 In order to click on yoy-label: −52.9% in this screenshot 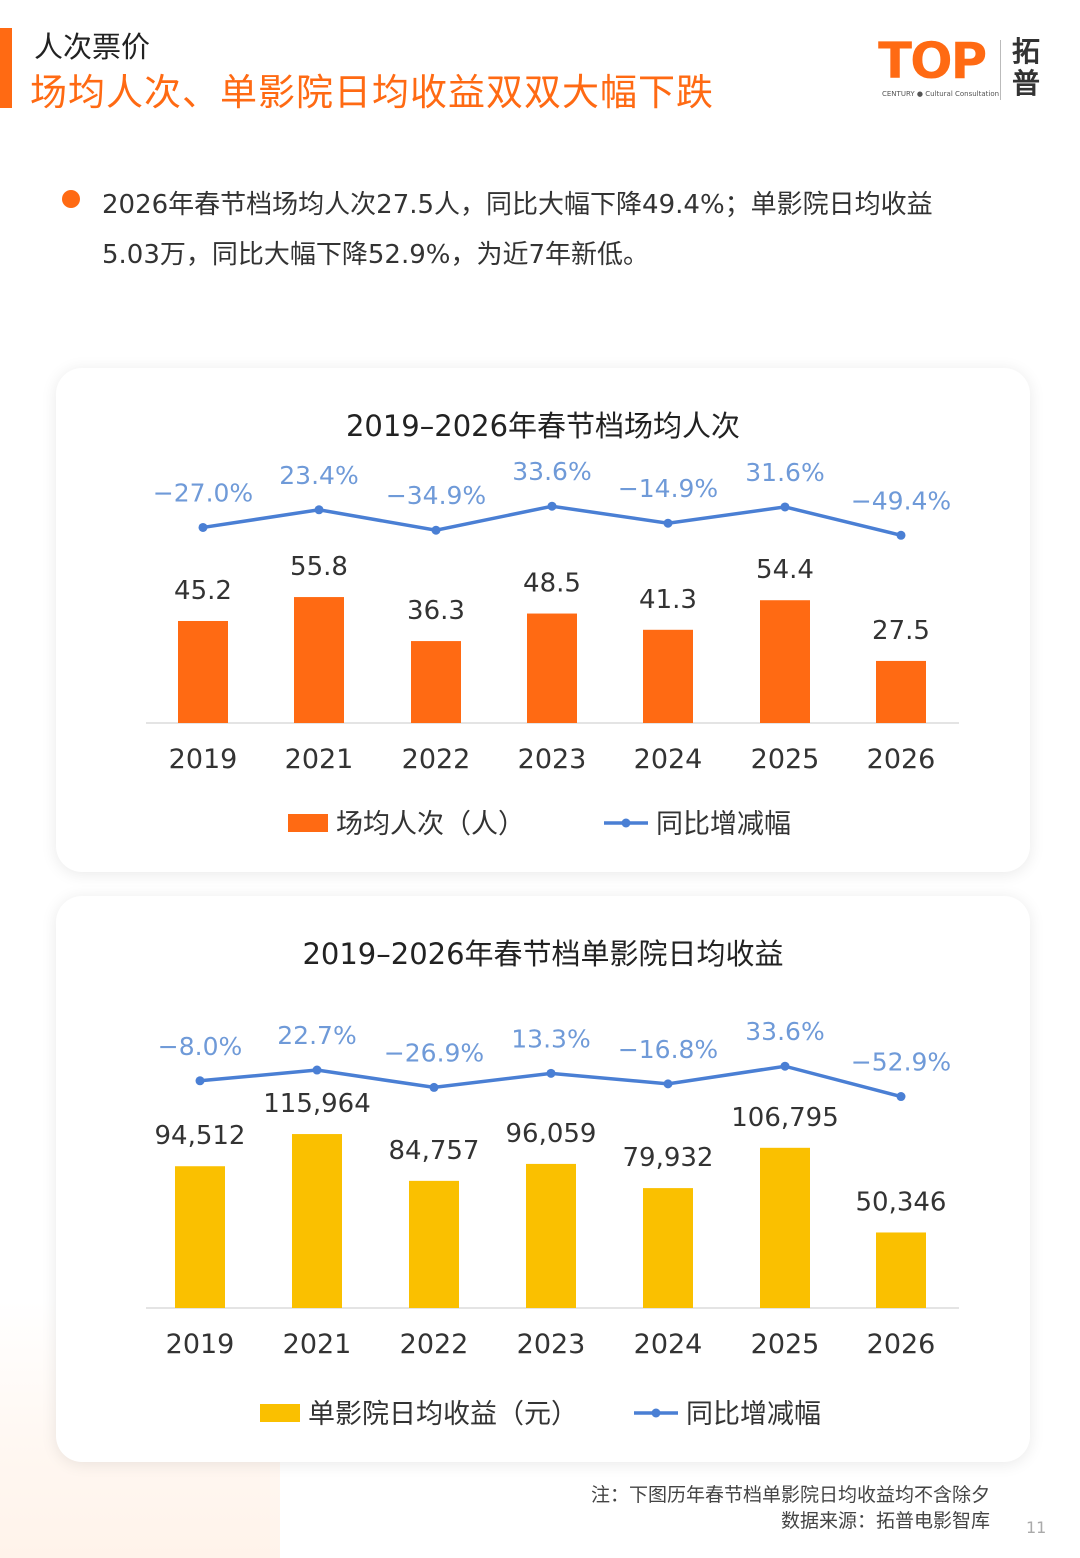, I will do `click(901, 1062)`.